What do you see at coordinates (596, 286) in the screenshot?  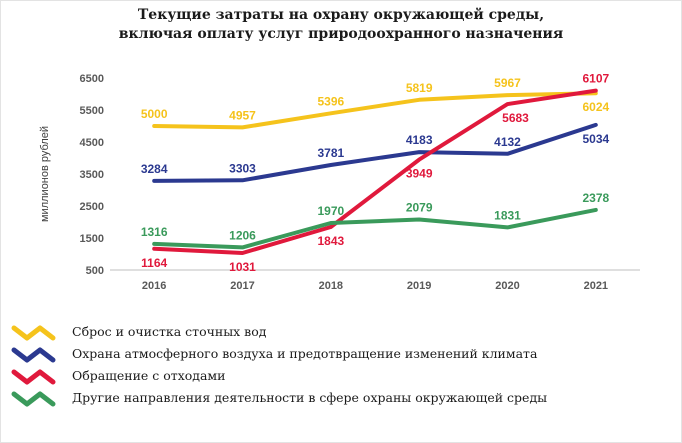 I see `x-tick-label: 2021` at bounding box center [596, 286].